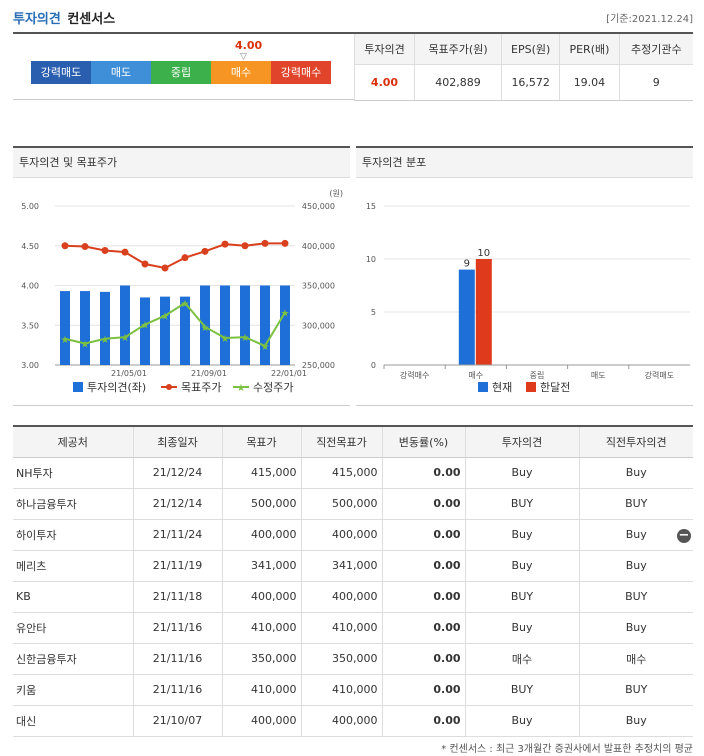 This screenshot has height=756, width=704. Describe the element at coordinates (73, 441) in the screenshot. I see `col-provider: 제공처` at that location.